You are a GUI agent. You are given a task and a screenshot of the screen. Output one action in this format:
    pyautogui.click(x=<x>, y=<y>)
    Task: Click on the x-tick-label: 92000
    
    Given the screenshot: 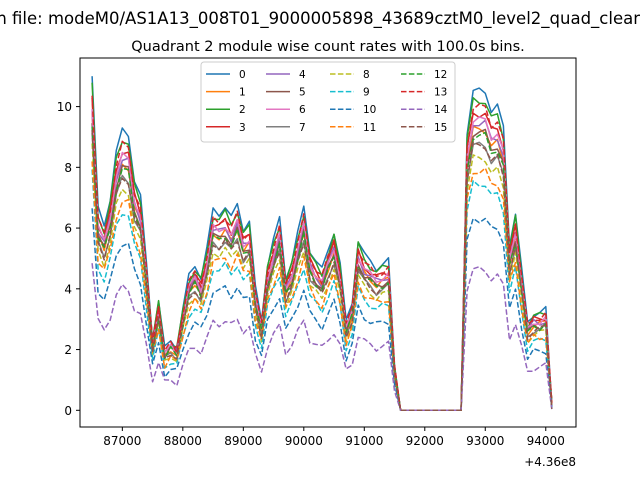 What is the action you would take?
    pyautogui.click(x=425, y=441)
    